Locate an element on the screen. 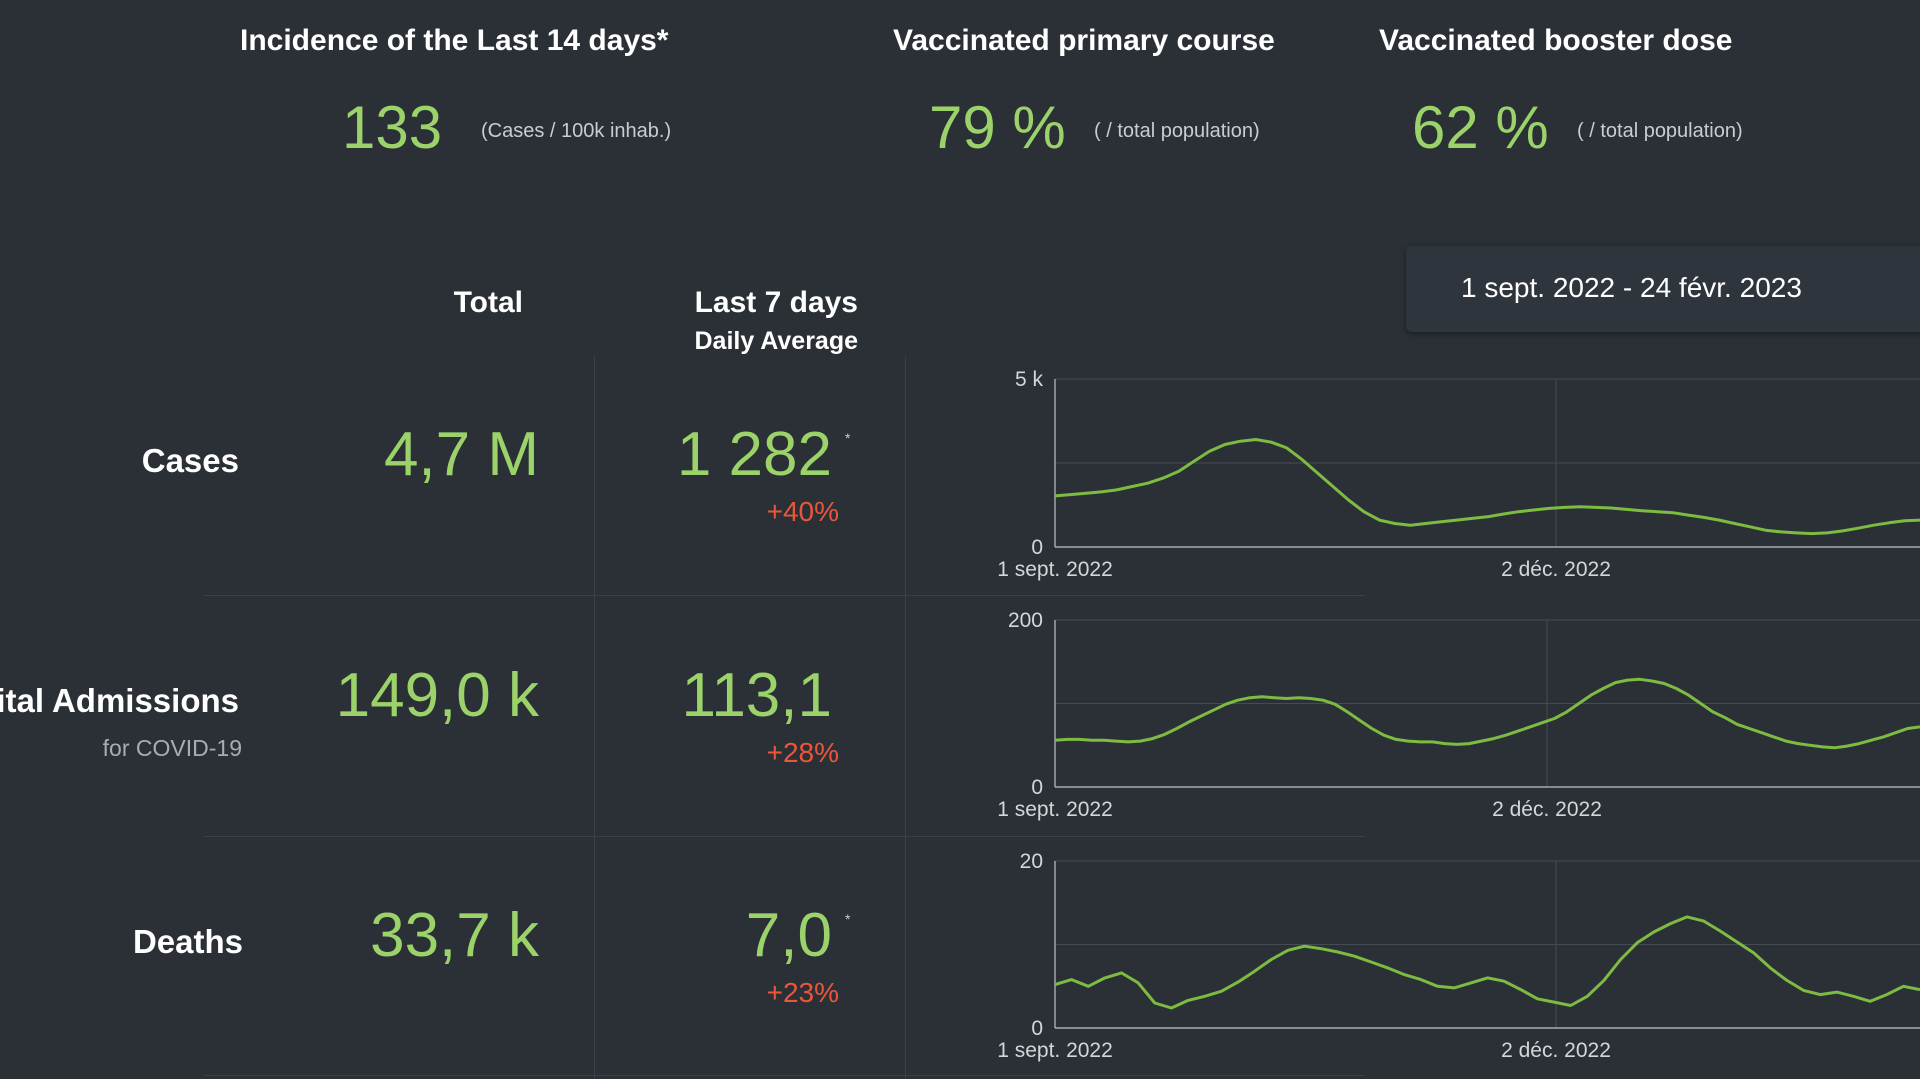 This screenshot has width=1920, height=1079. cases-change: +40% is located at coordinates (802, 511).